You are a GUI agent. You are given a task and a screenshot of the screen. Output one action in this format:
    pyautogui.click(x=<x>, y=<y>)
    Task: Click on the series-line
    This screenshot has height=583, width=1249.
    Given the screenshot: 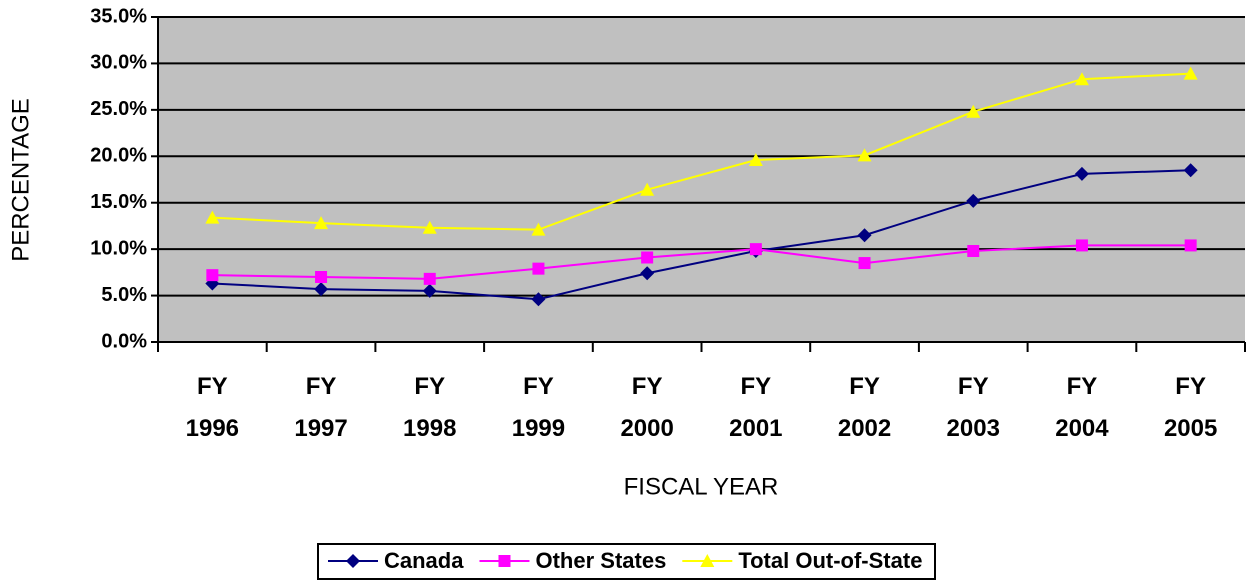 What is the action you would take?
    pyautogui.click(x=701, y=262)
    